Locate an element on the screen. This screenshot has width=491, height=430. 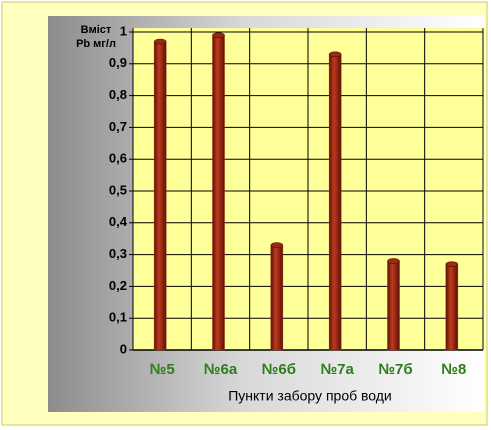
y-axis-title: Вміст is located at coordinates (96, 30).